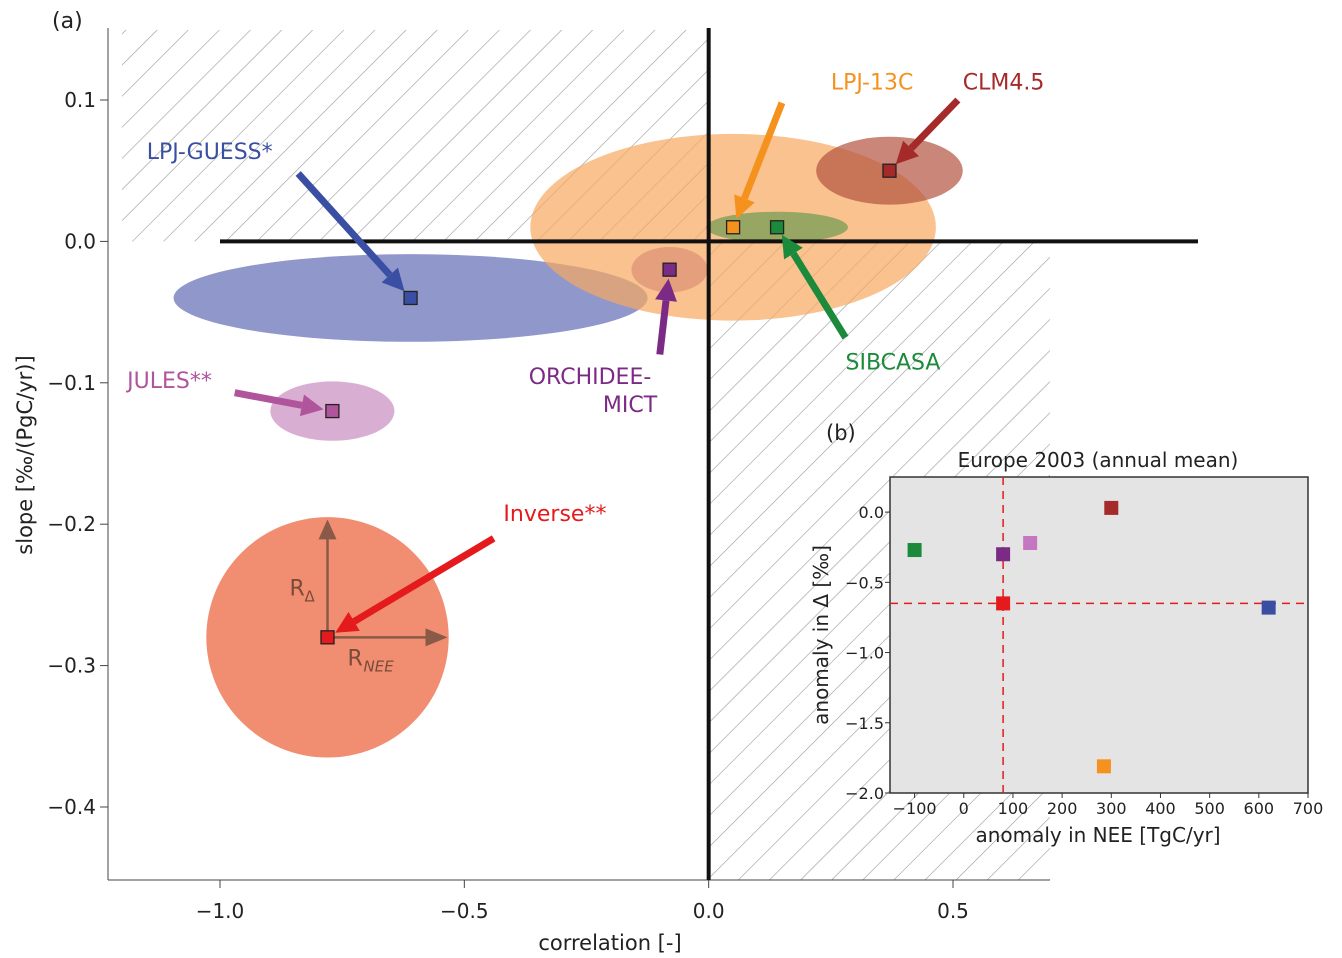 This screenshot has width=1342, height=958. I want to click on x-tick-label: −1.0, so click(220, 911).